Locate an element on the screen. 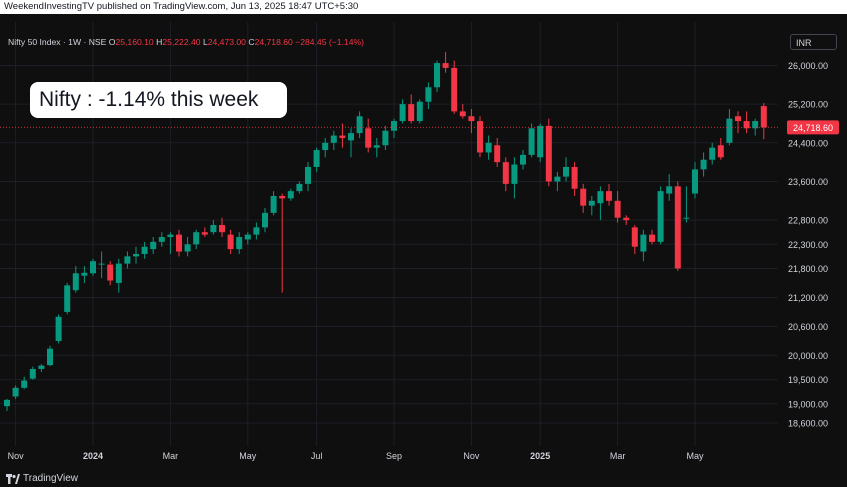 Image resolution: width=847 pixels, height=487 pixels. x-tick-label: Nov is located at coordinates (471, 456).